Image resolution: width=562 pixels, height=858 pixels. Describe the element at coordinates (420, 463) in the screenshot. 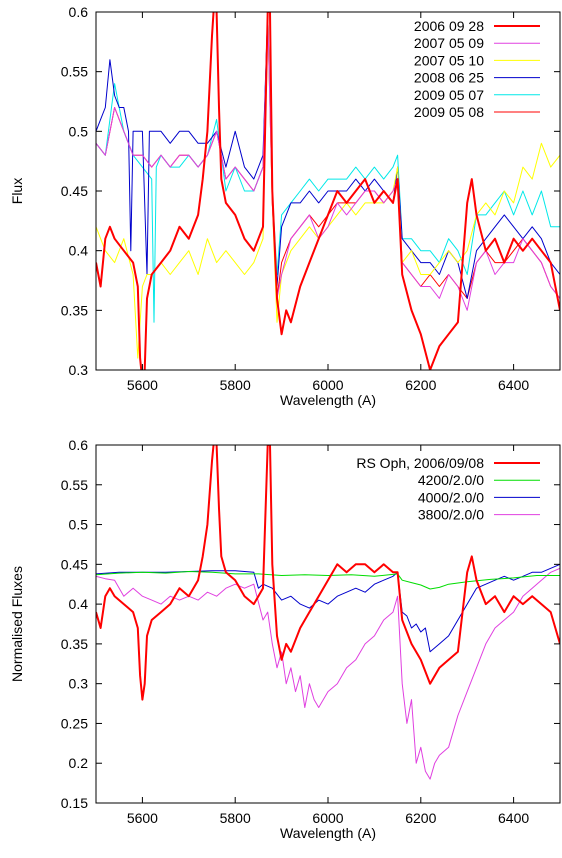

I see `legend-label: RS Oph, 2006/09/08` at that location.